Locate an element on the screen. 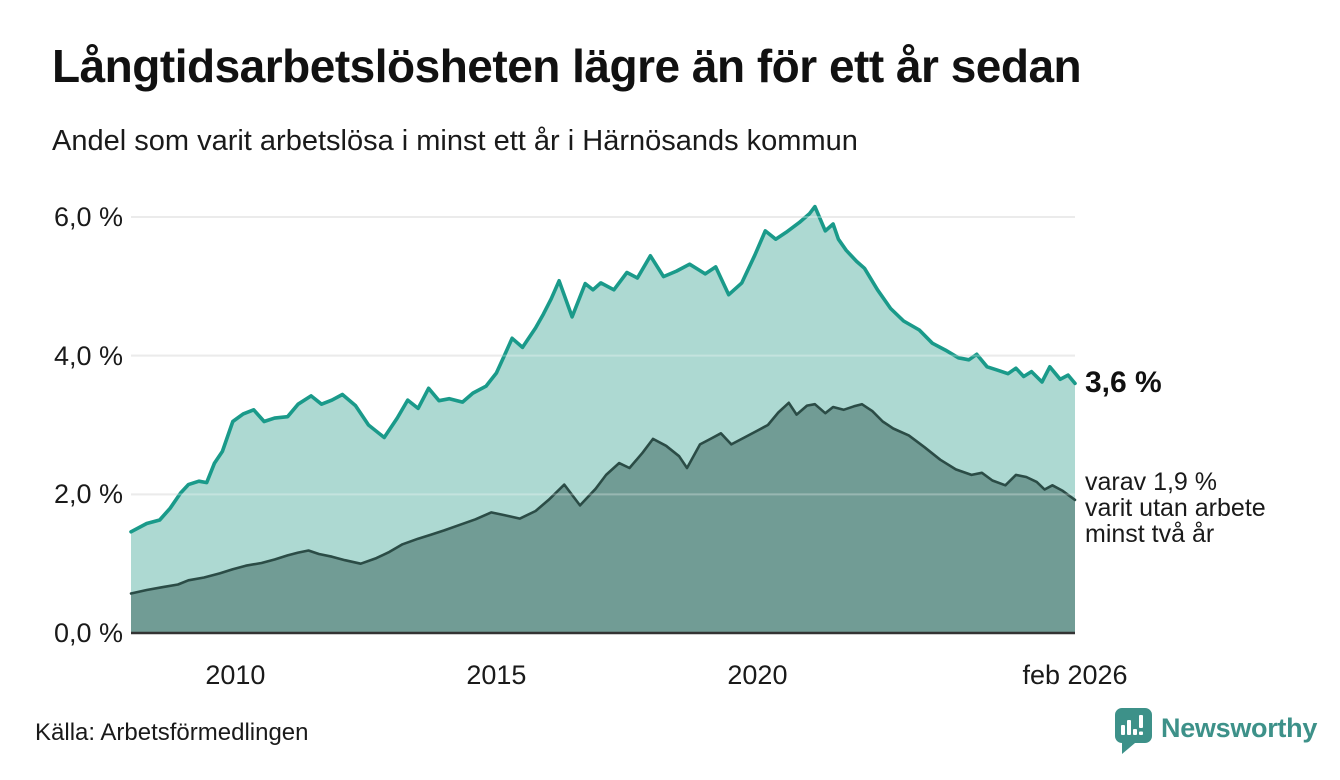 The width and height of the screenshot is (1340, 780). brand-logo: Newsworthy is located at coordinates (1215, 731).